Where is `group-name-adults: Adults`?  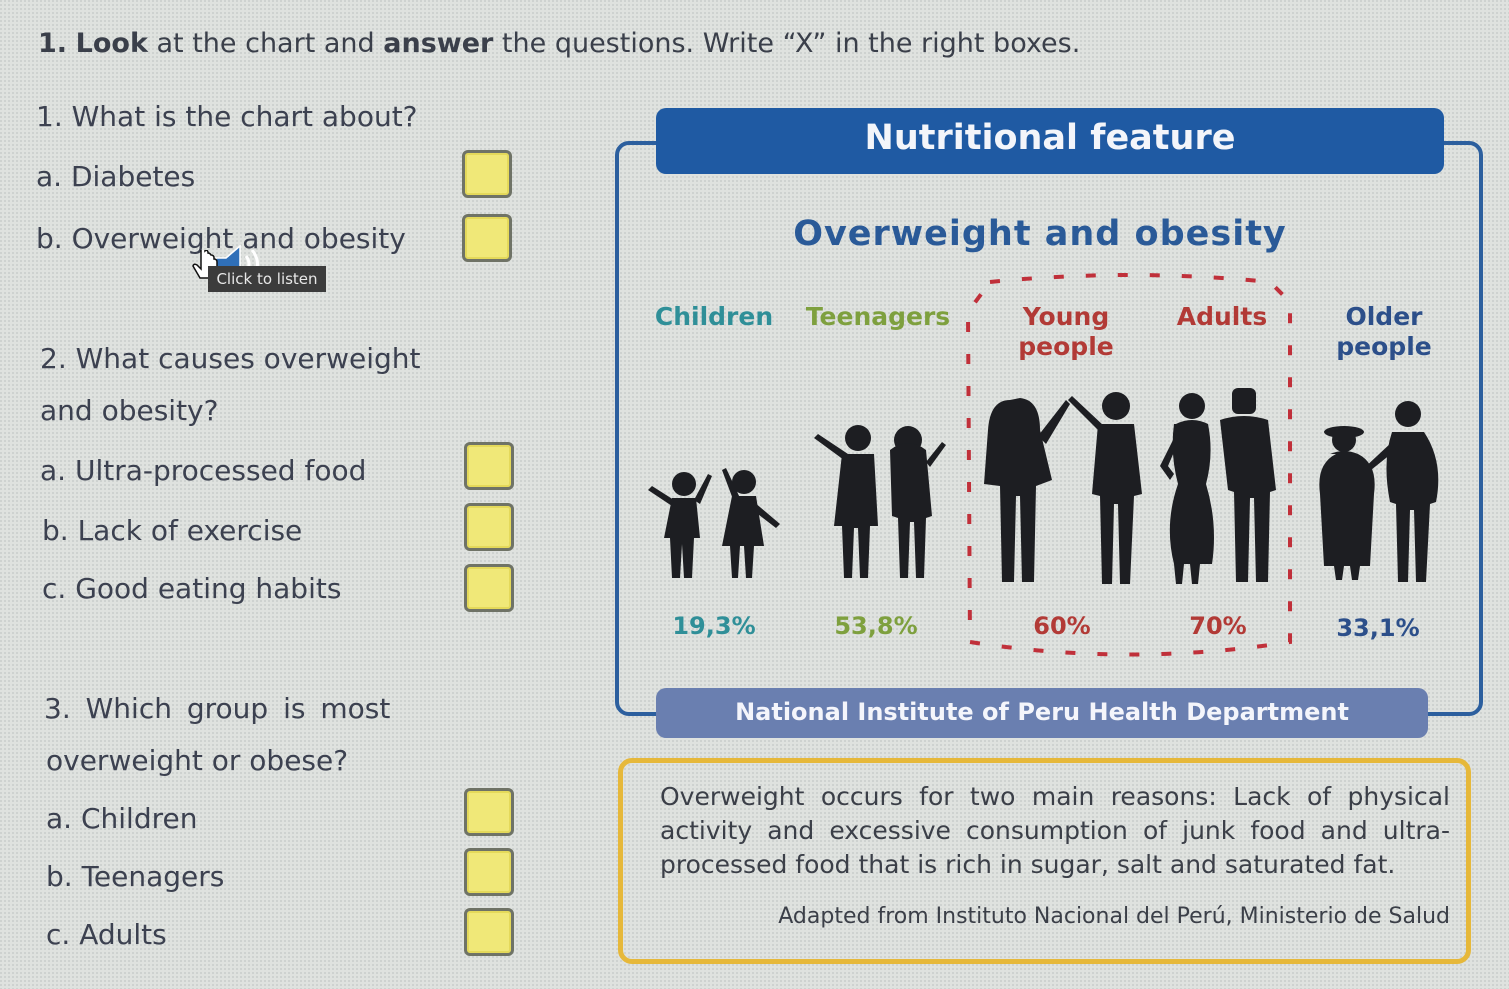
group-name-adults: Adults is located at coordinates (1222, 316).